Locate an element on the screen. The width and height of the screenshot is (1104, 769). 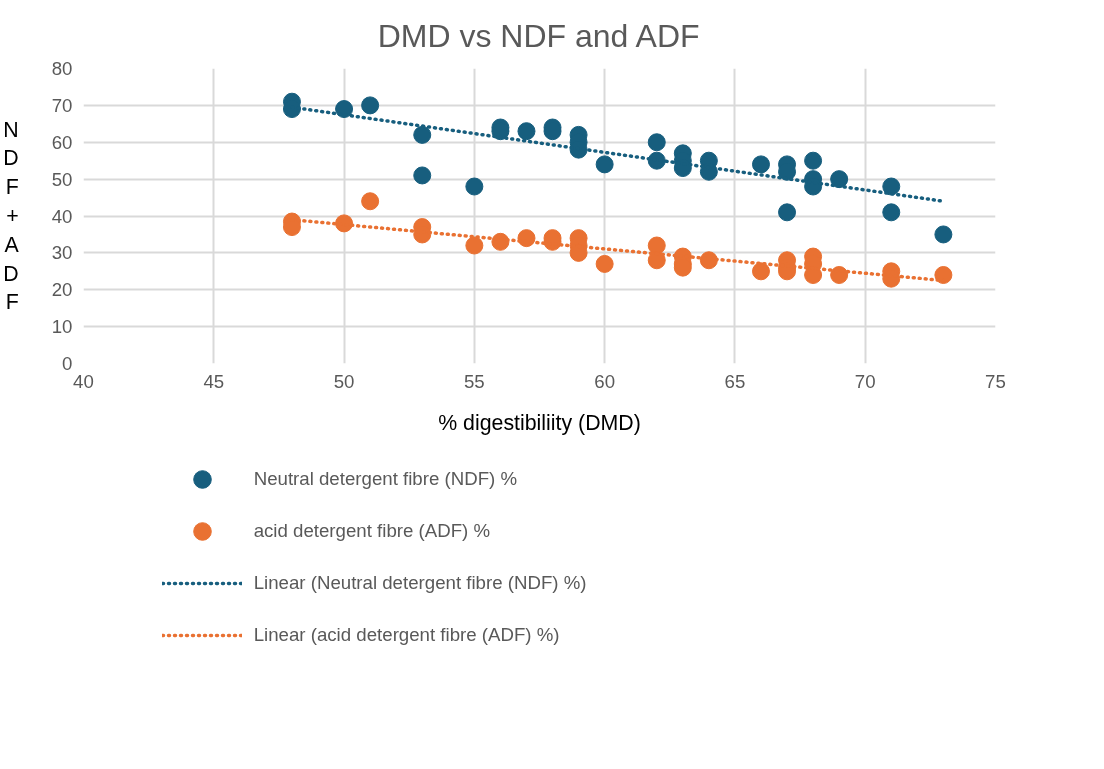
x-tick-label: 40 is located at coordinates (83, 381).